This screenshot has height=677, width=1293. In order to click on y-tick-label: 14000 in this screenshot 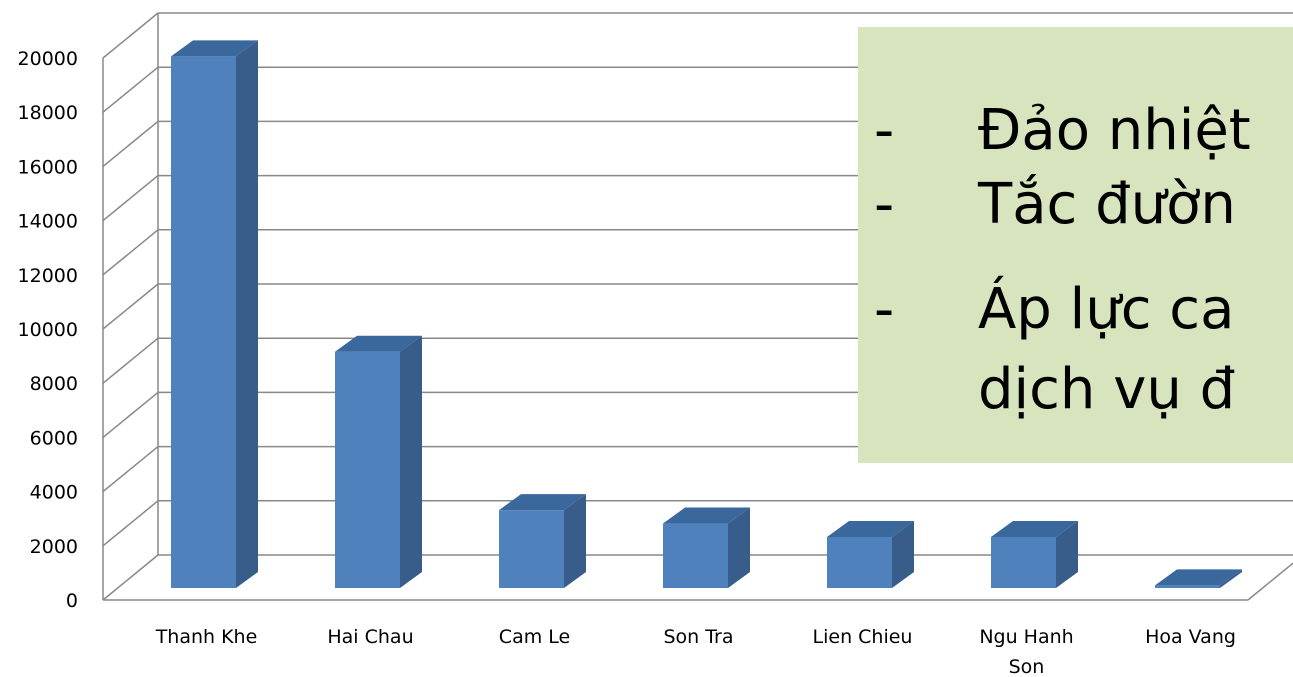, I will do `click(48, 222)`.